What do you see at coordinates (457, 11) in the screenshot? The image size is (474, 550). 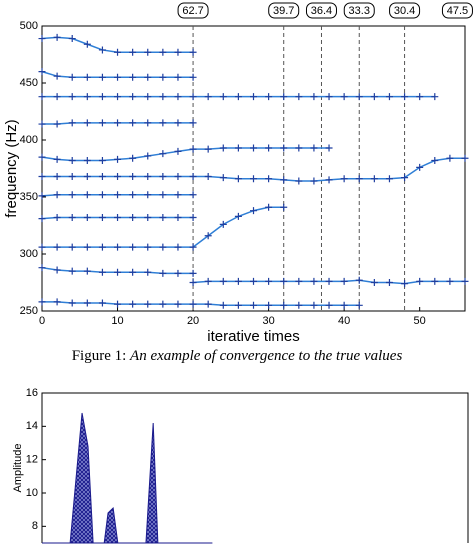 I see `annotation-label: 47.5` at bounding box center [457, 11].